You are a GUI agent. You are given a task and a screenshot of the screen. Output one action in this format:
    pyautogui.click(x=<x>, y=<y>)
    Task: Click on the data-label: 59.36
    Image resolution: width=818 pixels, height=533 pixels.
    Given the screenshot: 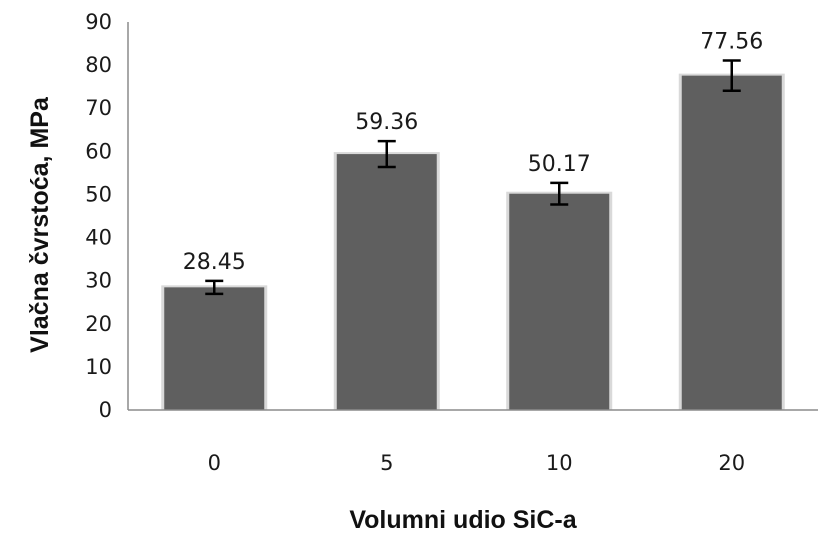 What is the action you would take?
    pyautogui.click(x=386, y=122)
    